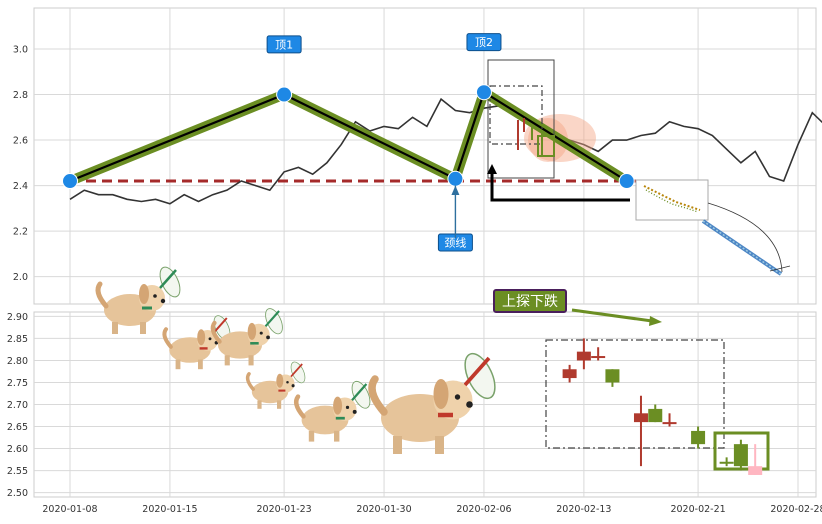 Image resolution: width=822 pixels, height=524 pixels. I want to click on zoom-box, so click(521, 119).